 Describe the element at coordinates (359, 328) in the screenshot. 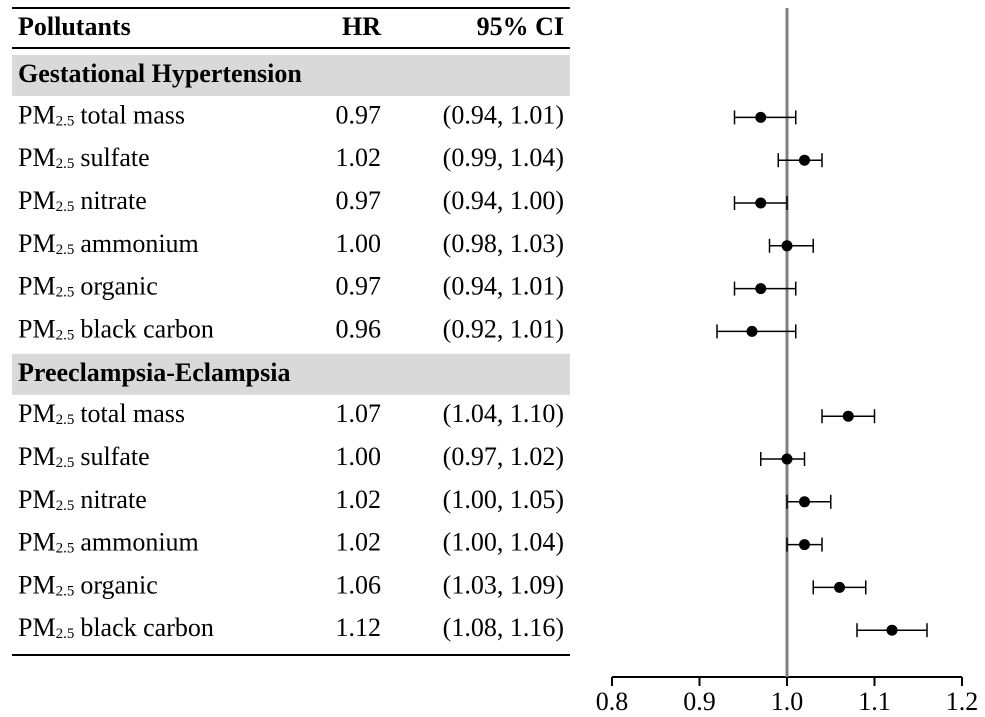

I see `hr-value: 0.96` at that location.